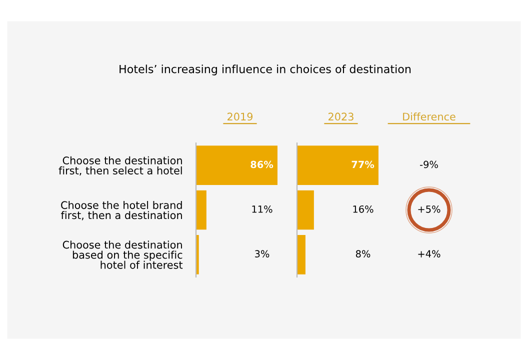 This screenshot has width=530, height=346. Describe the element at coordinates (429, 254) in the screenshot. I see `text: +4%` at that location.